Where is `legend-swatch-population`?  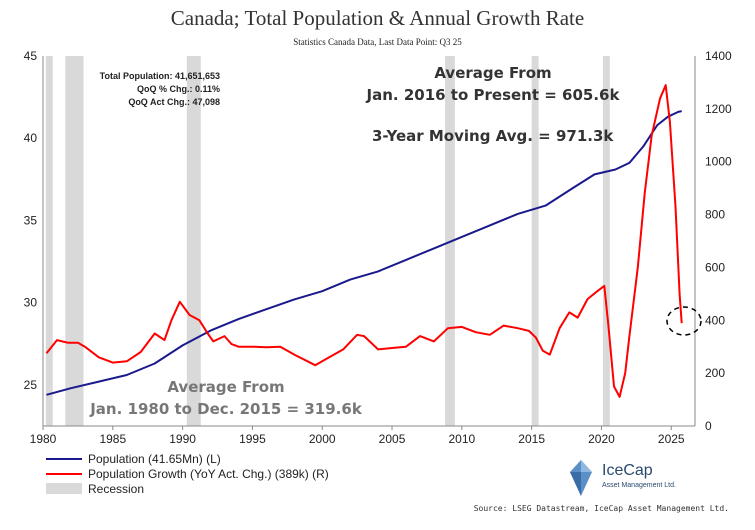
legend-swatch-population is located at coordinates (64, 458).